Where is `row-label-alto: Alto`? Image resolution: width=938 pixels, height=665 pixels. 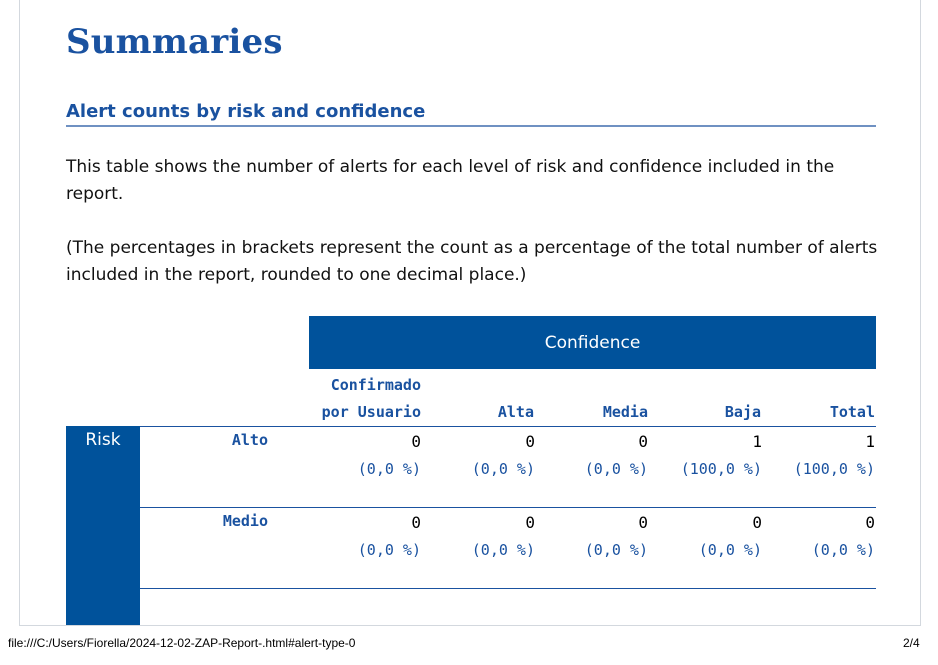 row-label-alto: Alto is located at coordinates (249, 440).